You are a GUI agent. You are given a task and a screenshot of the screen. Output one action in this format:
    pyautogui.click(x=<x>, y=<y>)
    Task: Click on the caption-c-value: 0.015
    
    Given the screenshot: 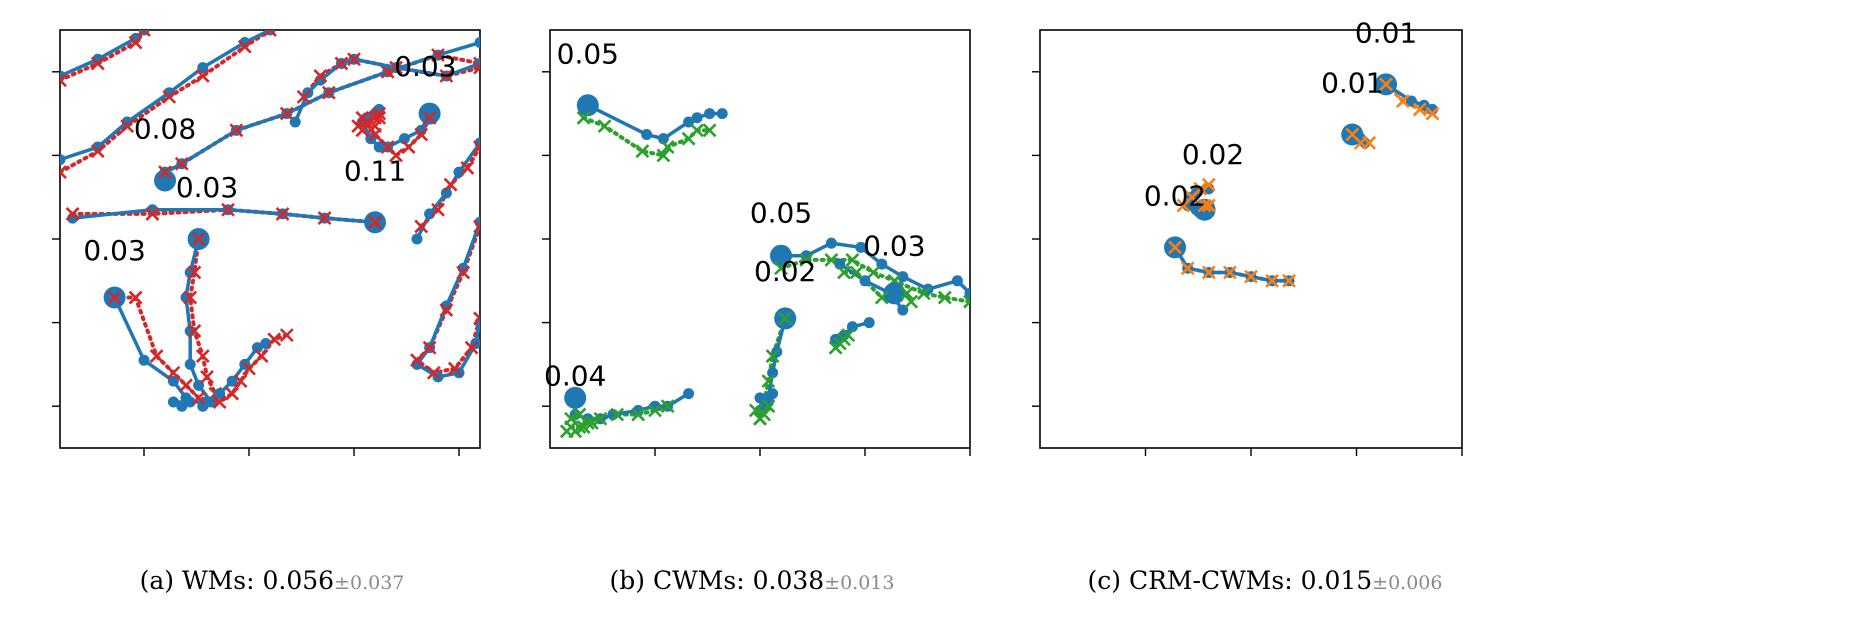 What is the action you would take?
    pyautogui.click(x=1336, y=580)
    